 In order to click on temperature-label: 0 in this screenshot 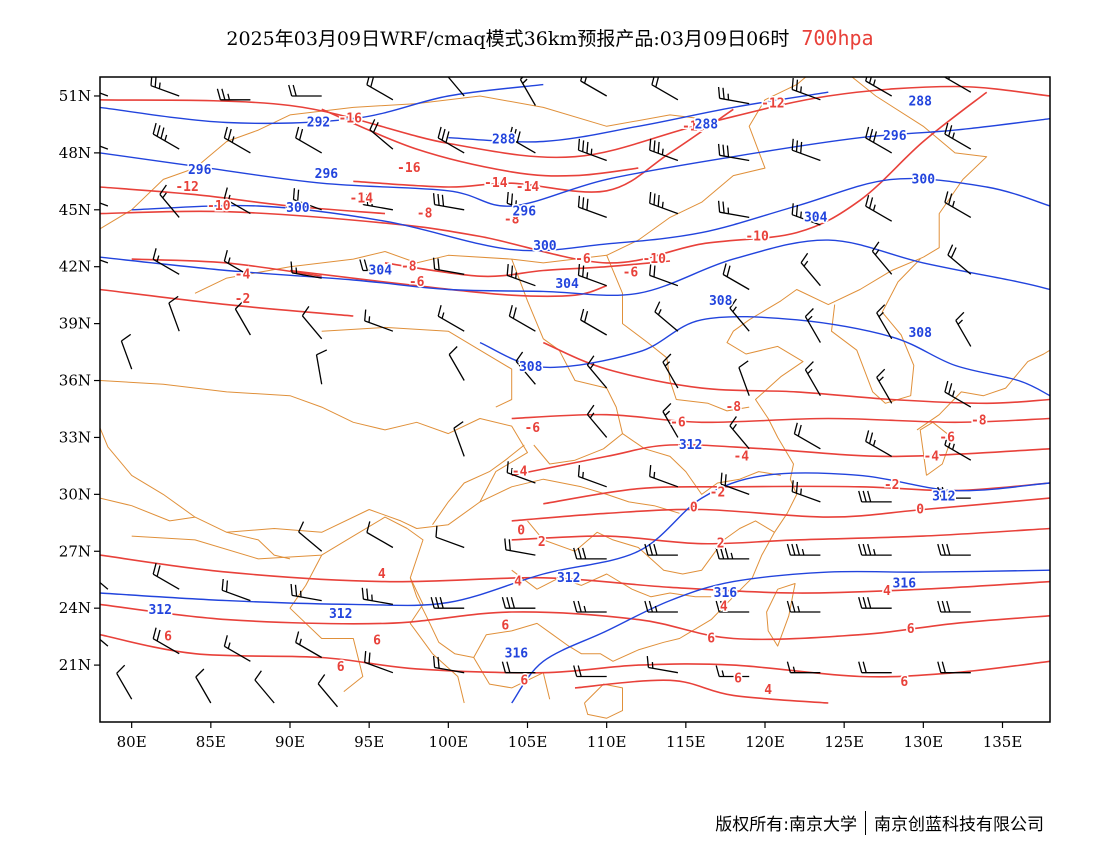, I will do `click(920, 510)`.